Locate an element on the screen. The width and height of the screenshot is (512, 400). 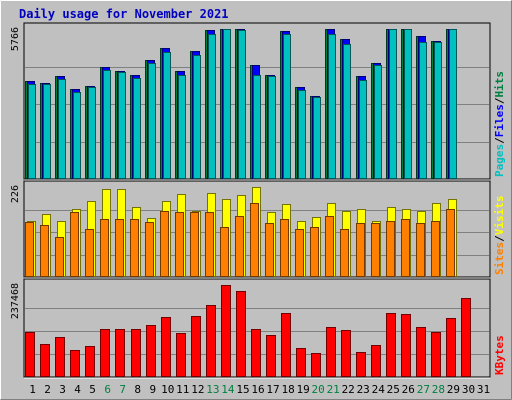
x-tick-label: 14 is located at coordinates (228, 389).